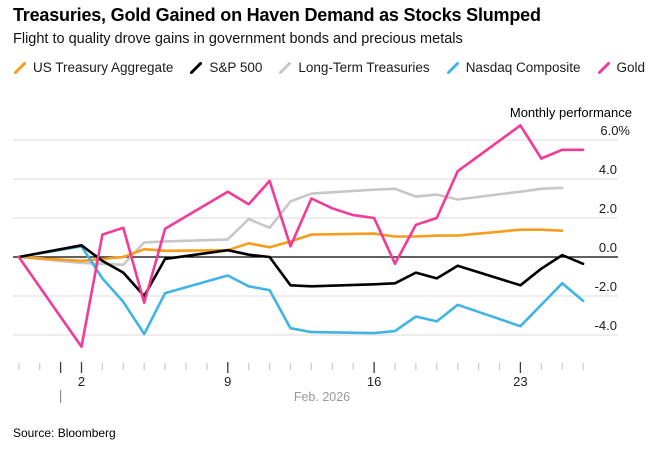 This screenshot has height=450, width=670. Describe the element at coordinates (290, 245) in the screenshot. I see `series-line-us-treasury-aggregate` at that location.